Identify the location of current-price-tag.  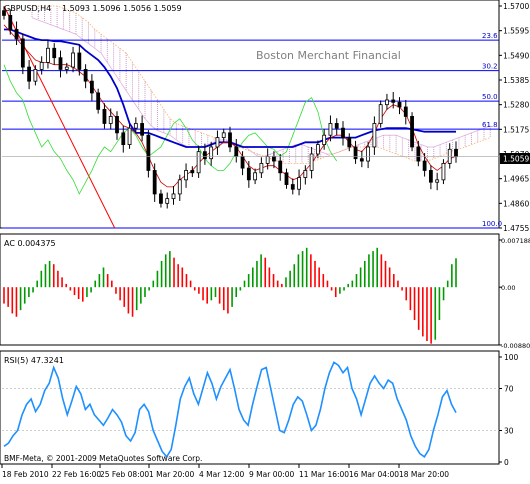
(515, 158).